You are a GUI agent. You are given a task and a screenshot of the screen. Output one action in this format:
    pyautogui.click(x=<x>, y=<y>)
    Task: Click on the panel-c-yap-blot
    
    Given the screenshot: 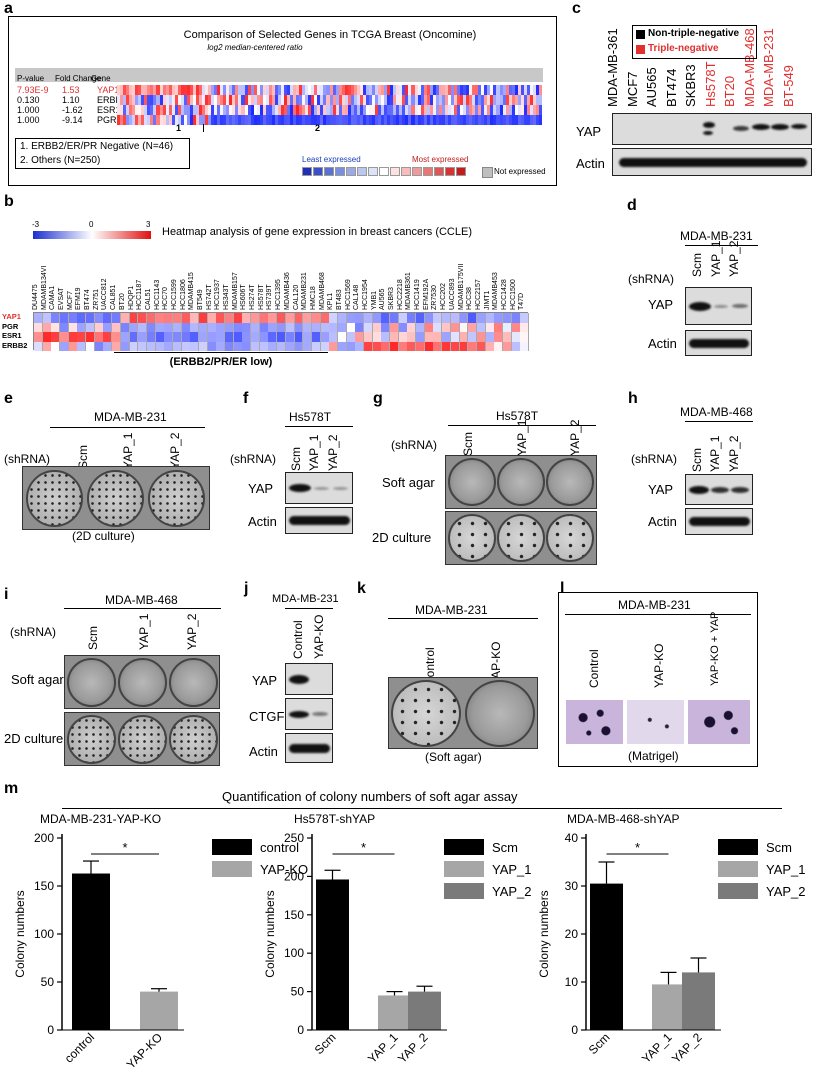 What is the action you would take?
    pyautogui.click(x=712, y=129)
    